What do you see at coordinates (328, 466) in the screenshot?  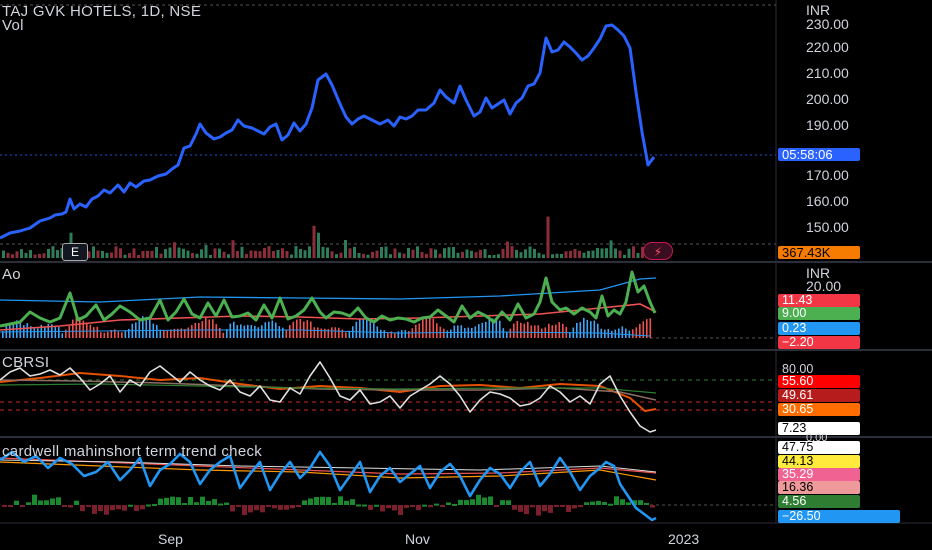 I see `cardwell-white` at bounding box center [328, 466].